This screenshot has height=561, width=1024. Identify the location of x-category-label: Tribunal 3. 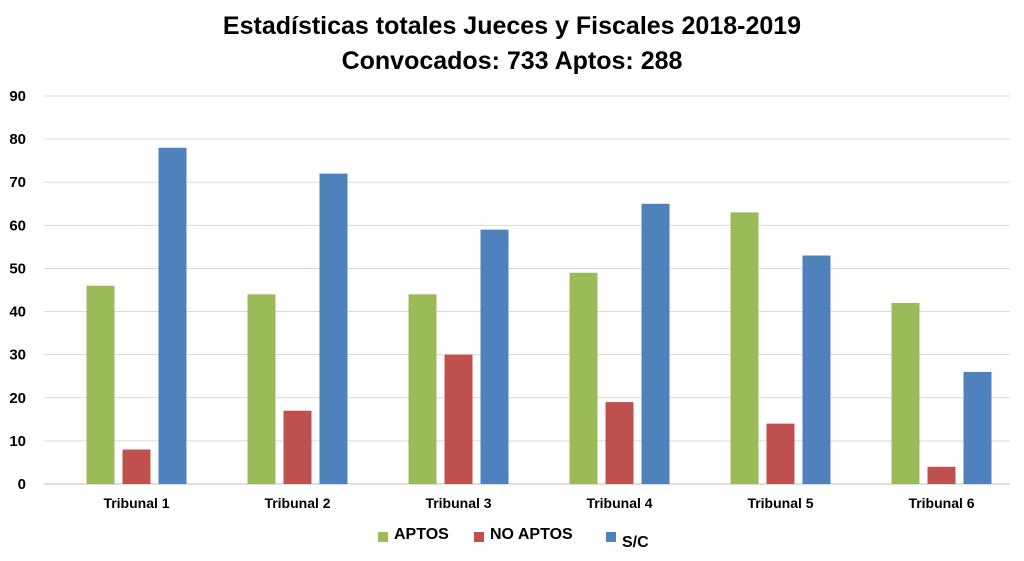
(458, 503).